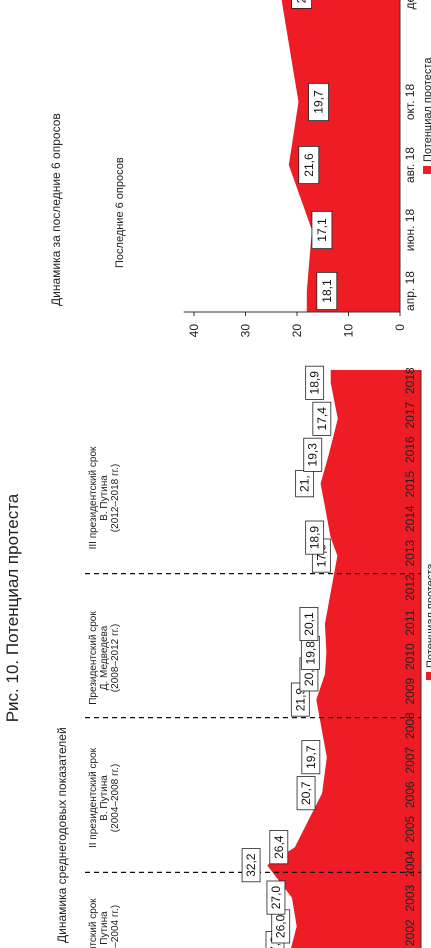 This screenshot has height=948, width=431. What do you see at coordinates (410, 725) in the screenshot?
I see `x-tick-label: 2008` at bounding box center [410, 725].